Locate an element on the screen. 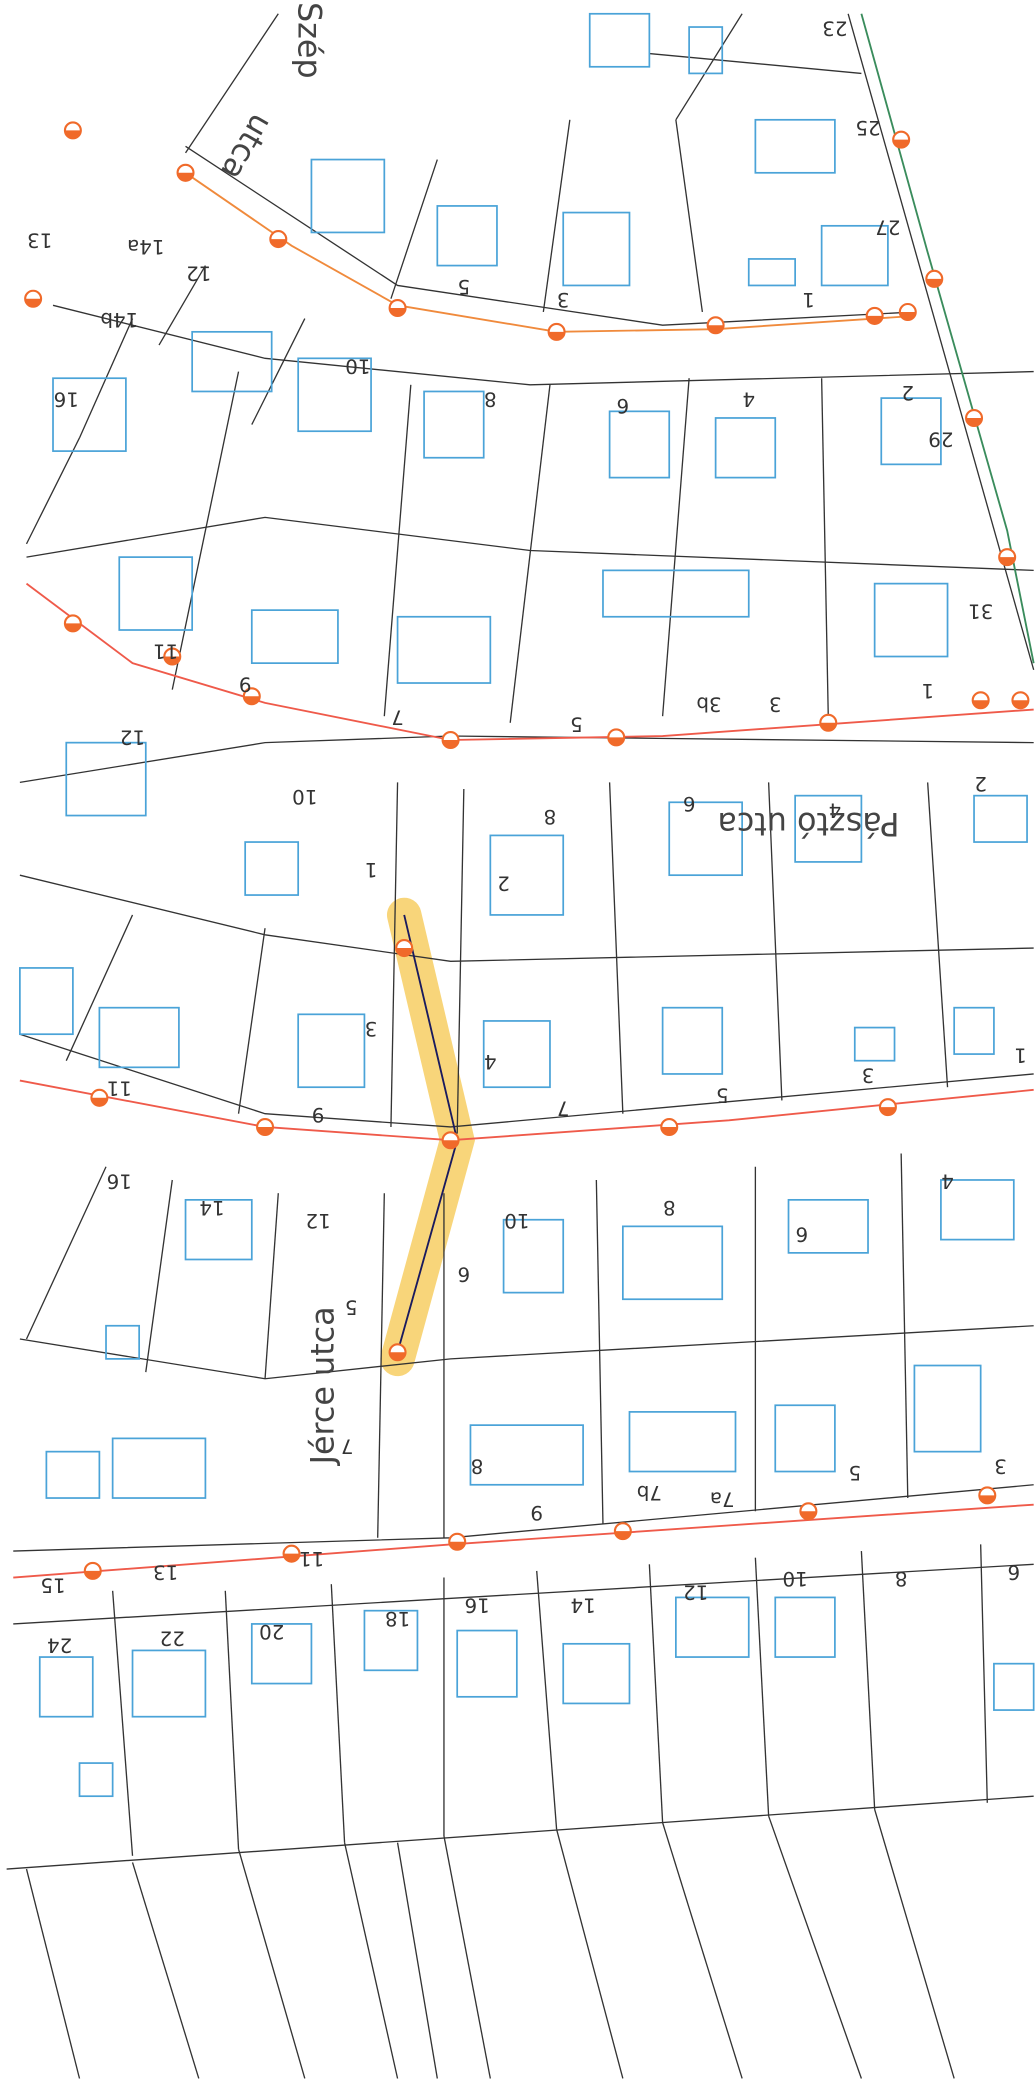 This screenshot has height=2079, width=1035. house-number: 1 is located at coordinates (927, 690).